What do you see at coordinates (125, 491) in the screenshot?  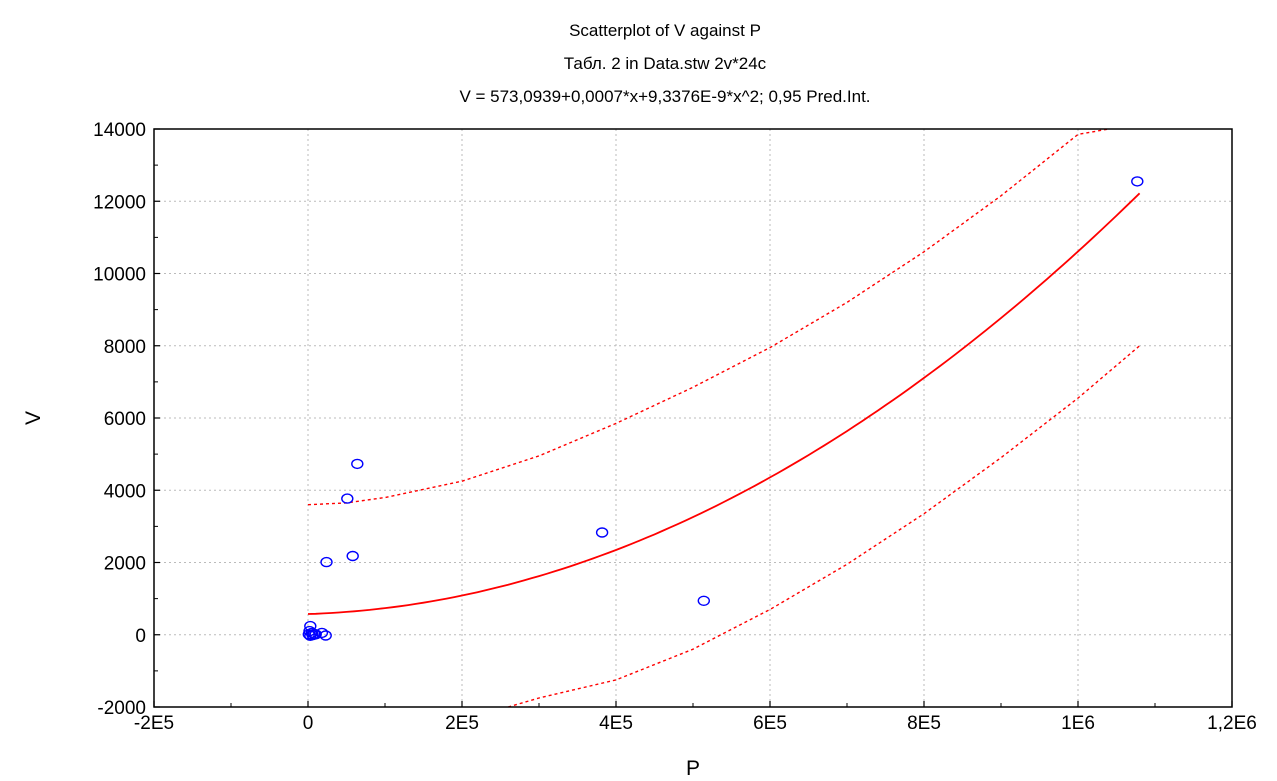 I see `y-tick-label: 4000` at bounding box center [125, 491].